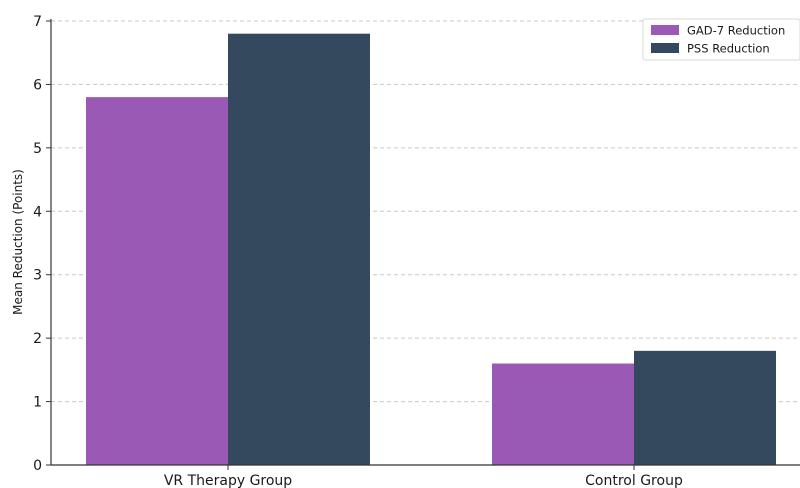 The image size is (800, 488). I want to click on y-axis-title: Mean Reduction (Points), so click(18, 242).